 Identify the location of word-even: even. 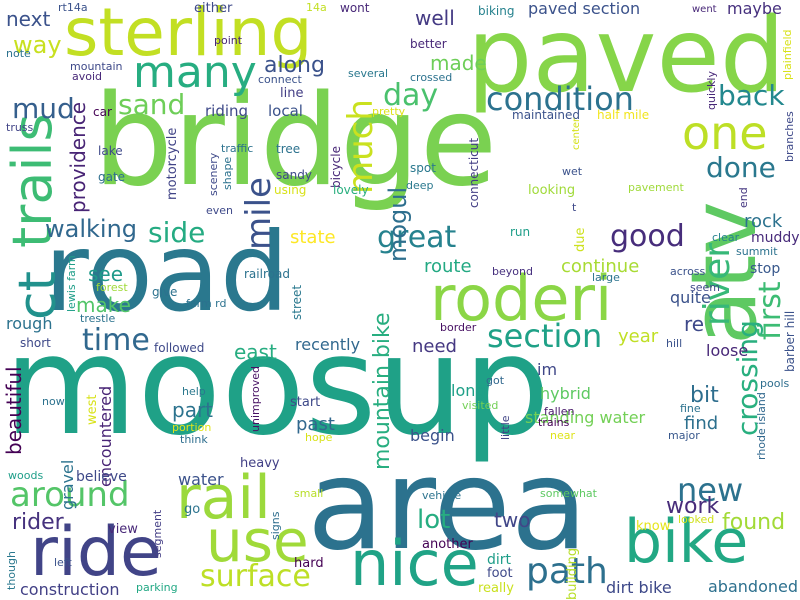
(220, 210).